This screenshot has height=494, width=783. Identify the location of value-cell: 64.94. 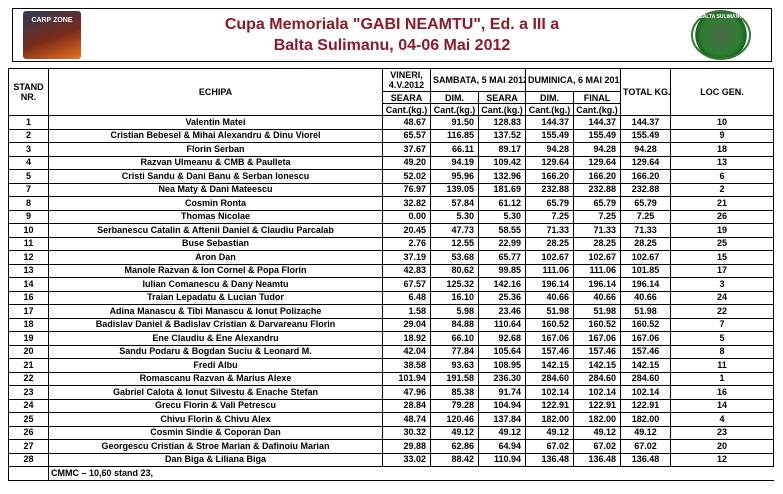
(502, 446).